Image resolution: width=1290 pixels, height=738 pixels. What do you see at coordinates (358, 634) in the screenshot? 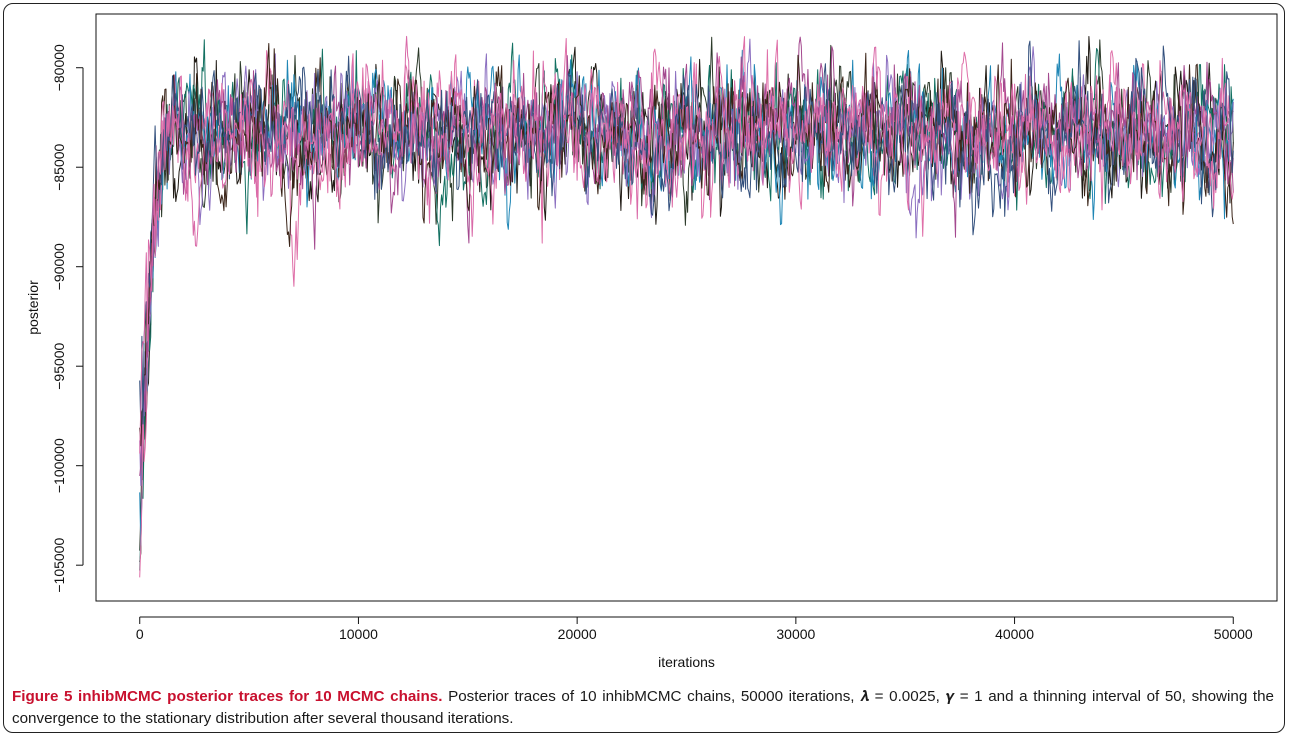
I see `x-tick-label: 10000` at bounding box center [358, 634].